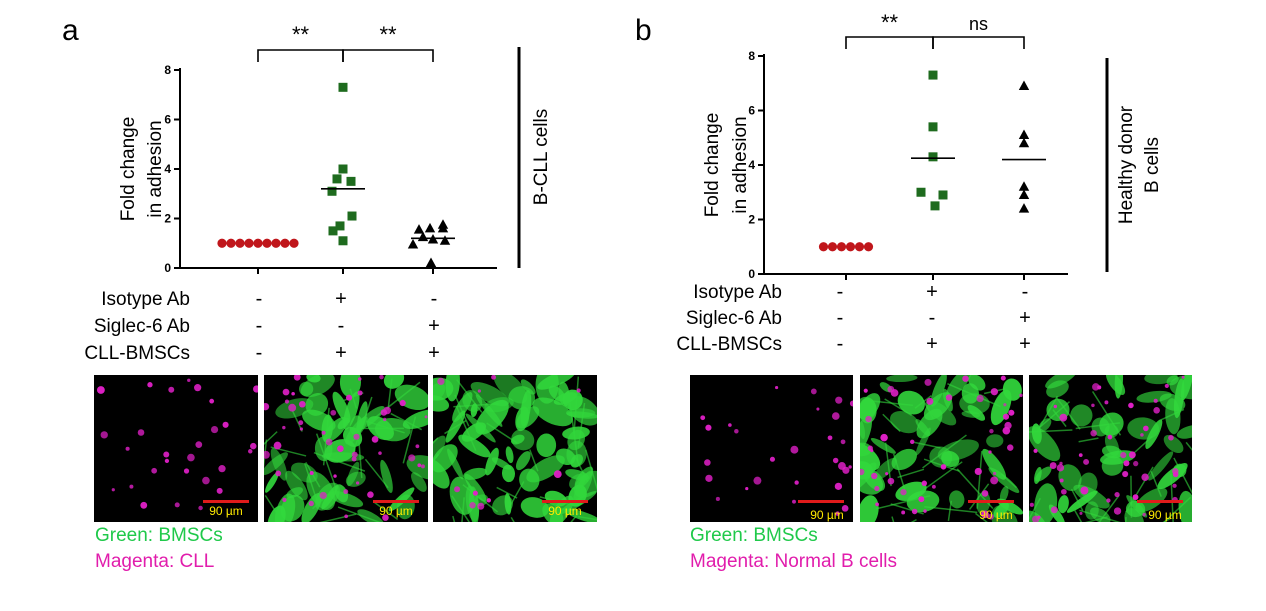 Image resolution: width=1266 pixels, height=611 pixels. I want to click on side-label: B cells, so click(1152, 165).